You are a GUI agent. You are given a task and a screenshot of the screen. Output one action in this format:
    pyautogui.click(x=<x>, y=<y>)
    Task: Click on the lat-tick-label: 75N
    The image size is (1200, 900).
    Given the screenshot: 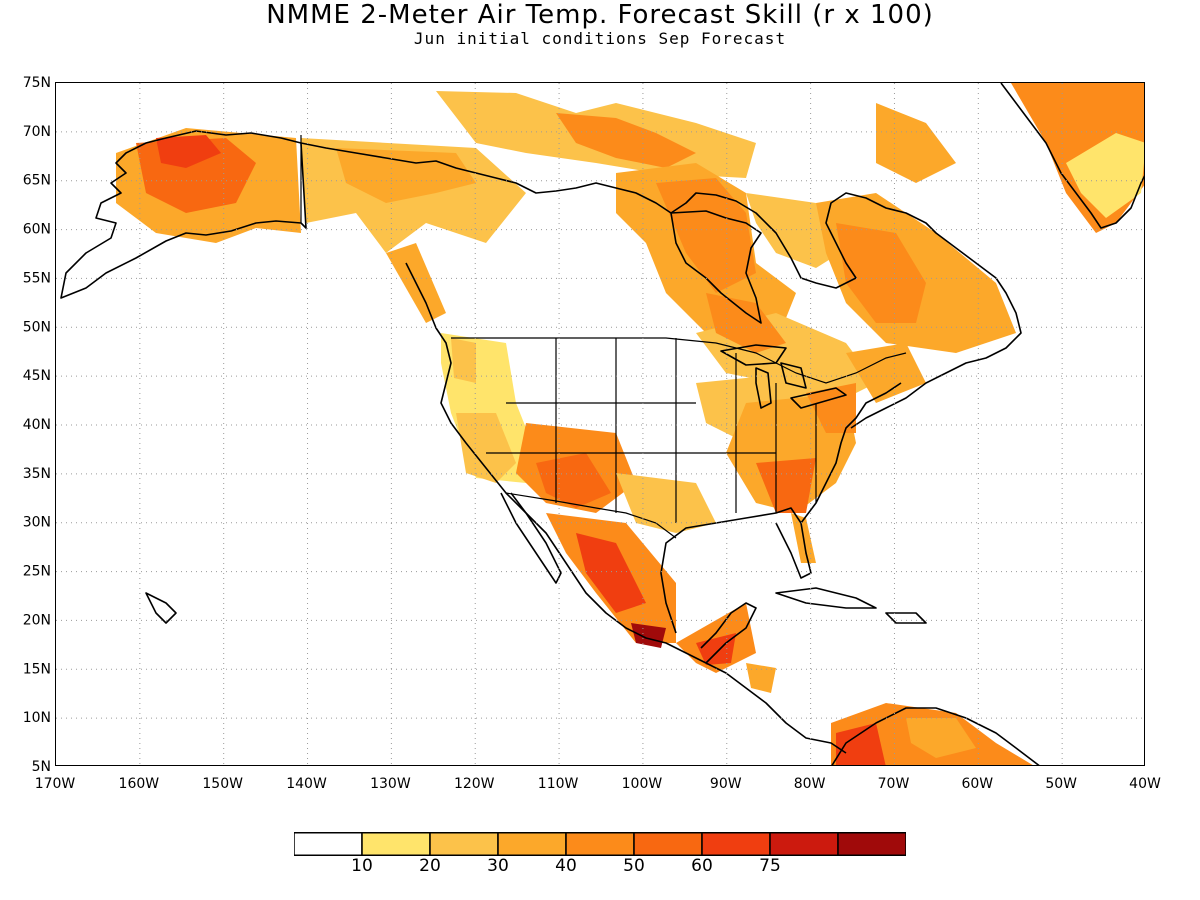 What is the action you would take?
    pyautogui.click(x=37, y=83)
    